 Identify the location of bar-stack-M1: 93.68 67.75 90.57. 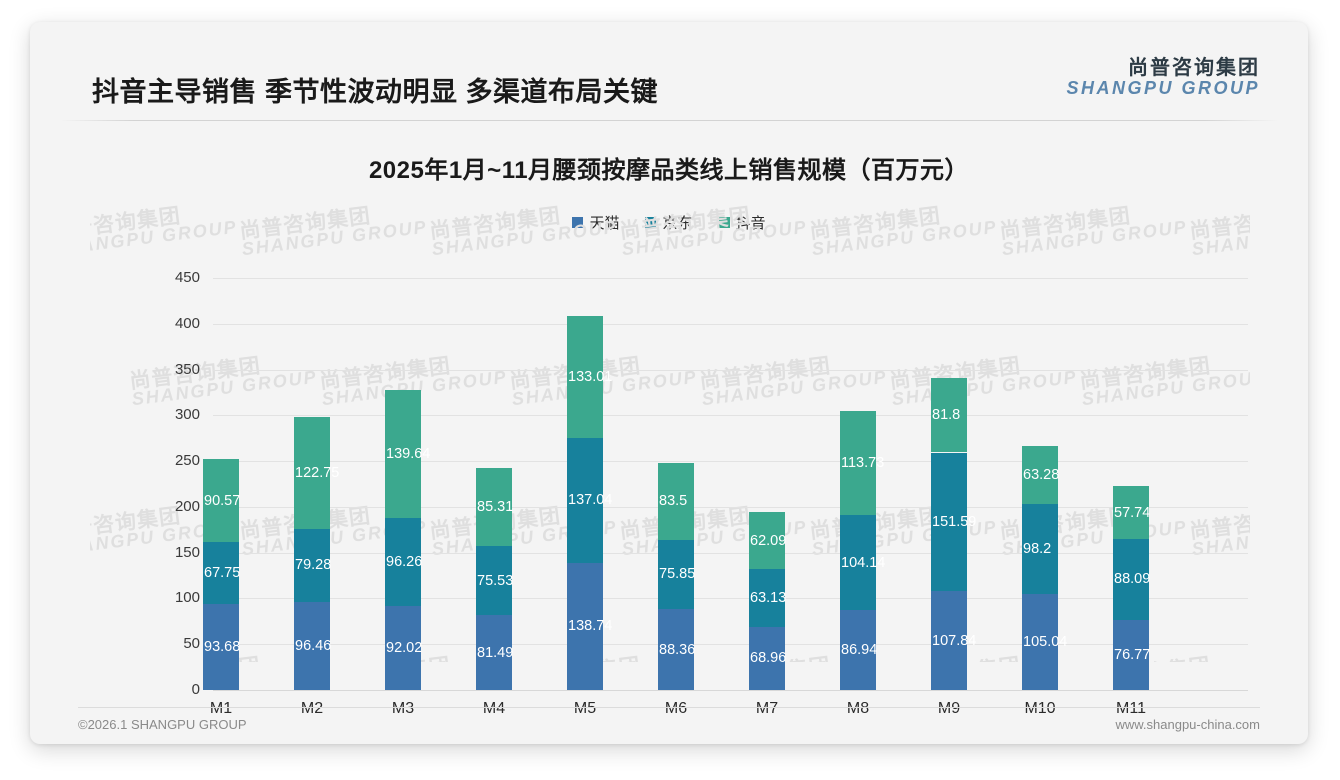
(221, 574).